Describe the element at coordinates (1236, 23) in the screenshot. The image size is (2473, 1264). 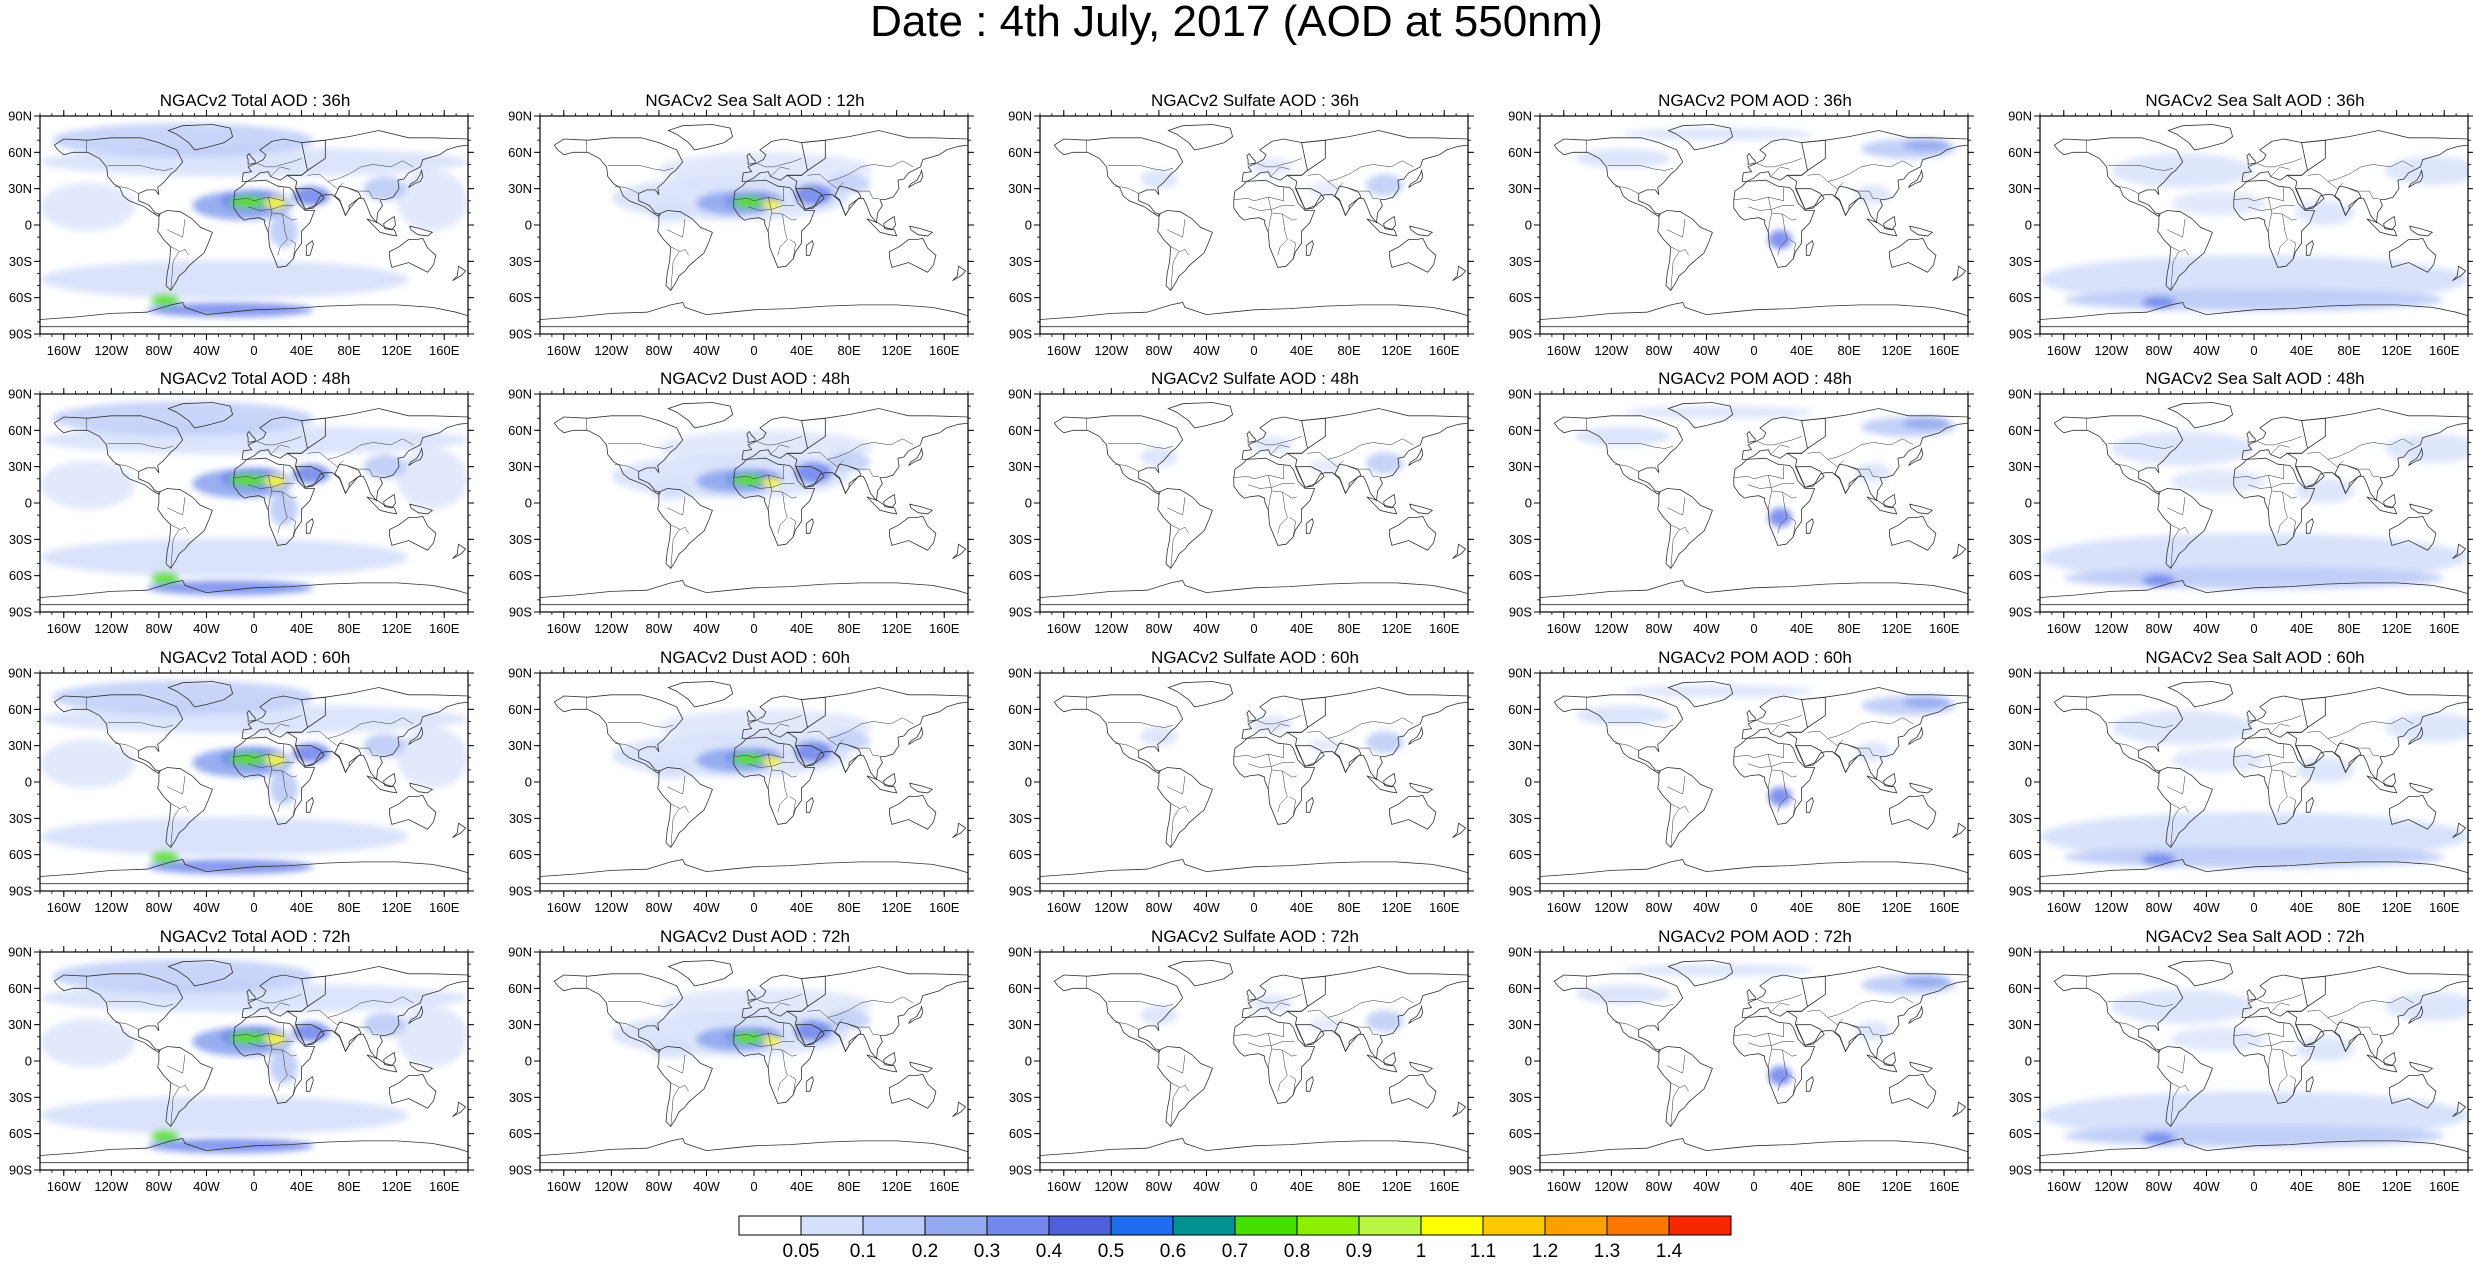
I see `figure-title: Date : 4th July, 2017 (AOD at 550nm)` at that location.